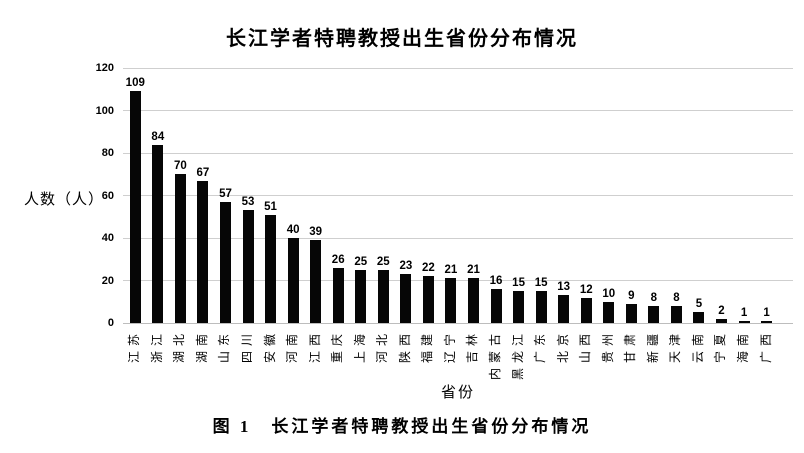  Describe the element at coordinates (630, 346) in the screenshot. I see `x-label-甘肃: 甘肃` at that location.